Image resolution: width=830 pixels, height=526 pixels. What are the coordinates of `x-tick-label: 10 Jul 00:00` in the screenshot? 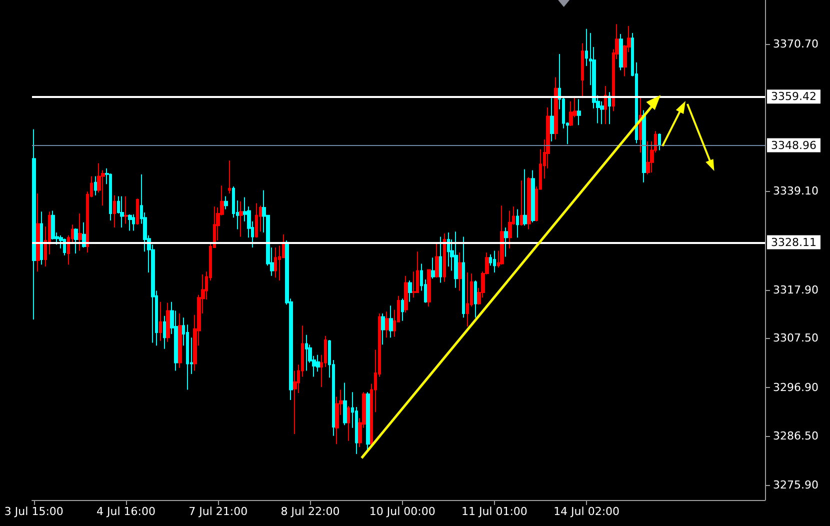 It's located at (402, 511).